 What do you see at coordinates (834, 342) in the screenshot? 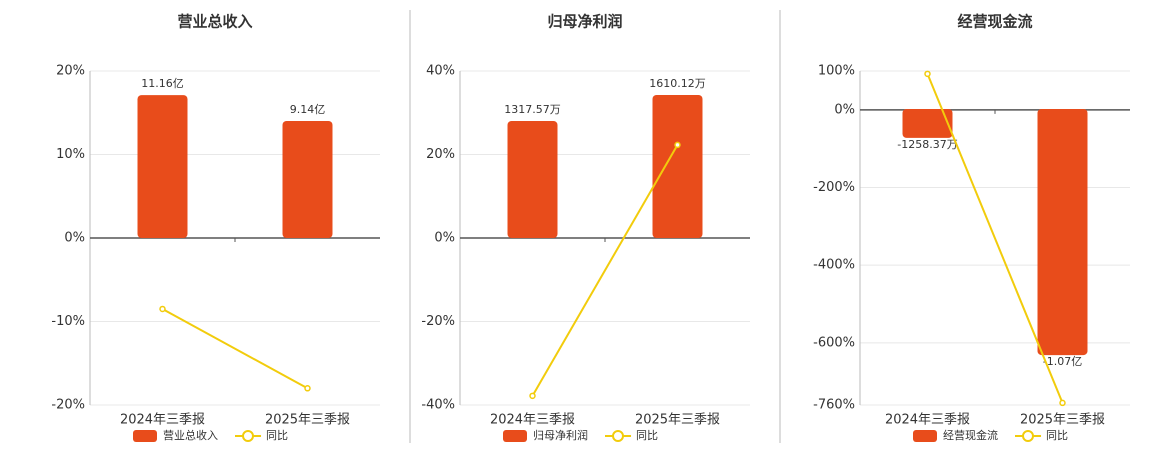
I see `y-tick-label: -600%` at bounding box center [834, 342].